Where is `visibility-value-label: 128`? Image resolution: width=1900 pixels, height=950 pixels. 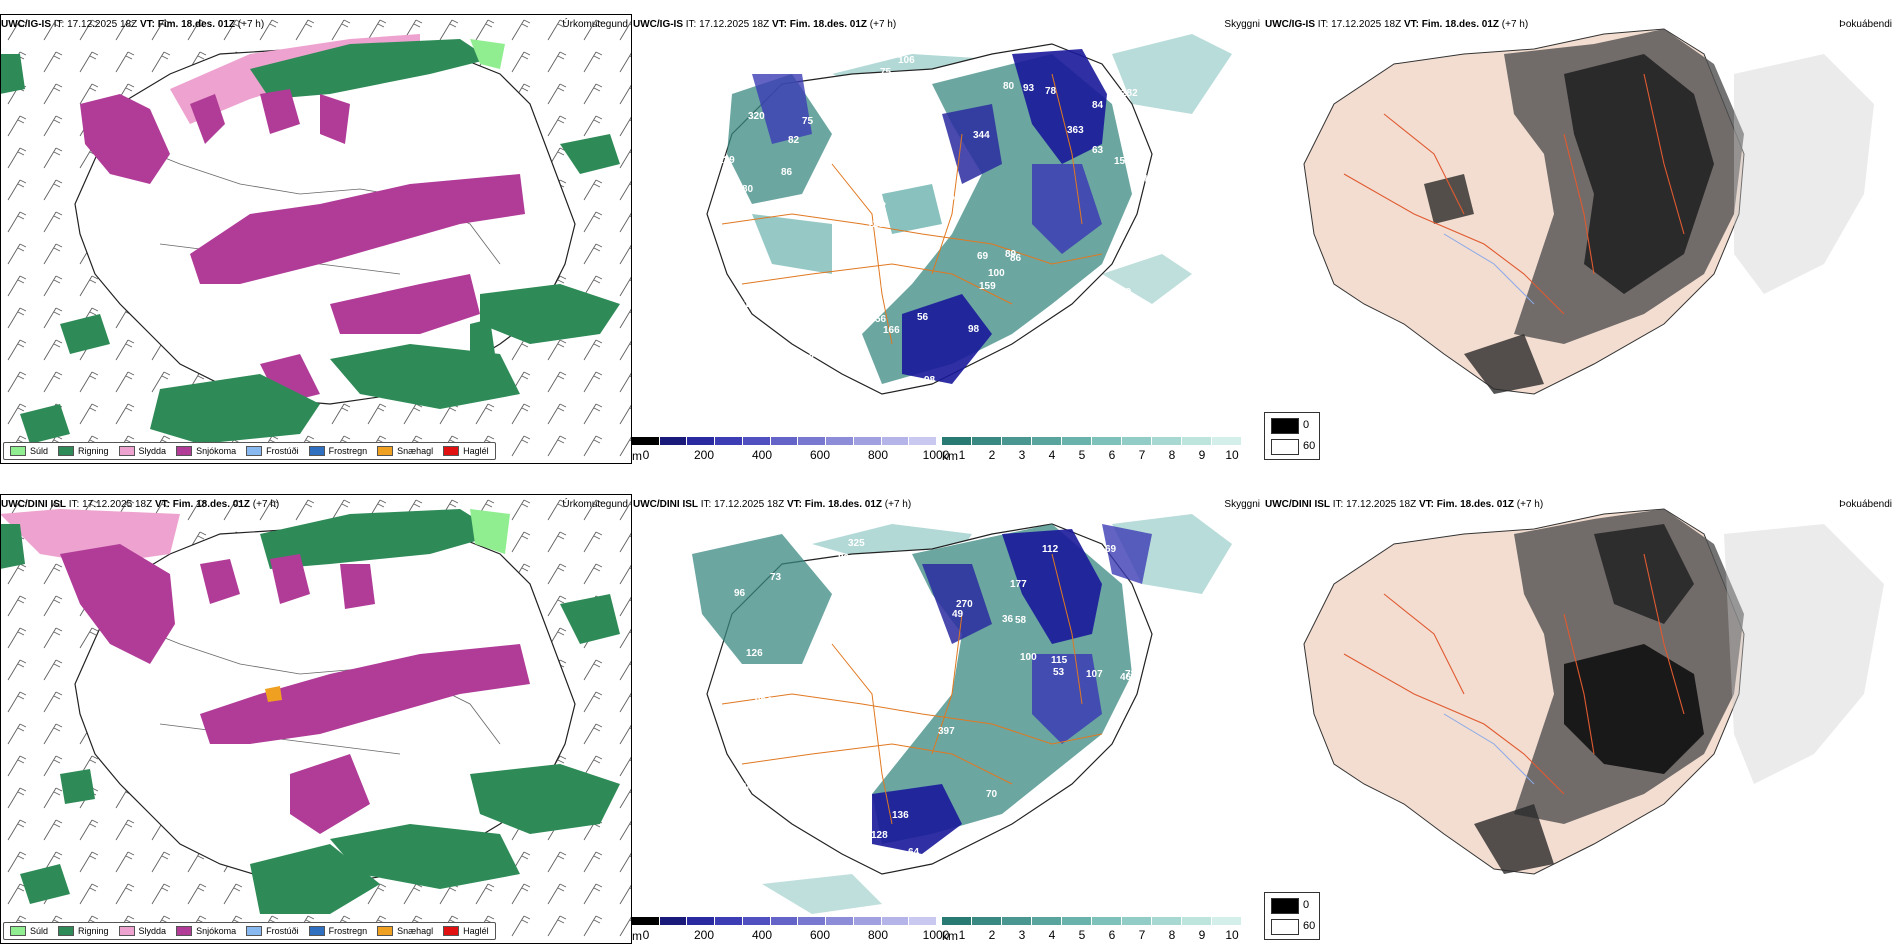 visibility-value-label: 128 is located at coordinates (875, 224).